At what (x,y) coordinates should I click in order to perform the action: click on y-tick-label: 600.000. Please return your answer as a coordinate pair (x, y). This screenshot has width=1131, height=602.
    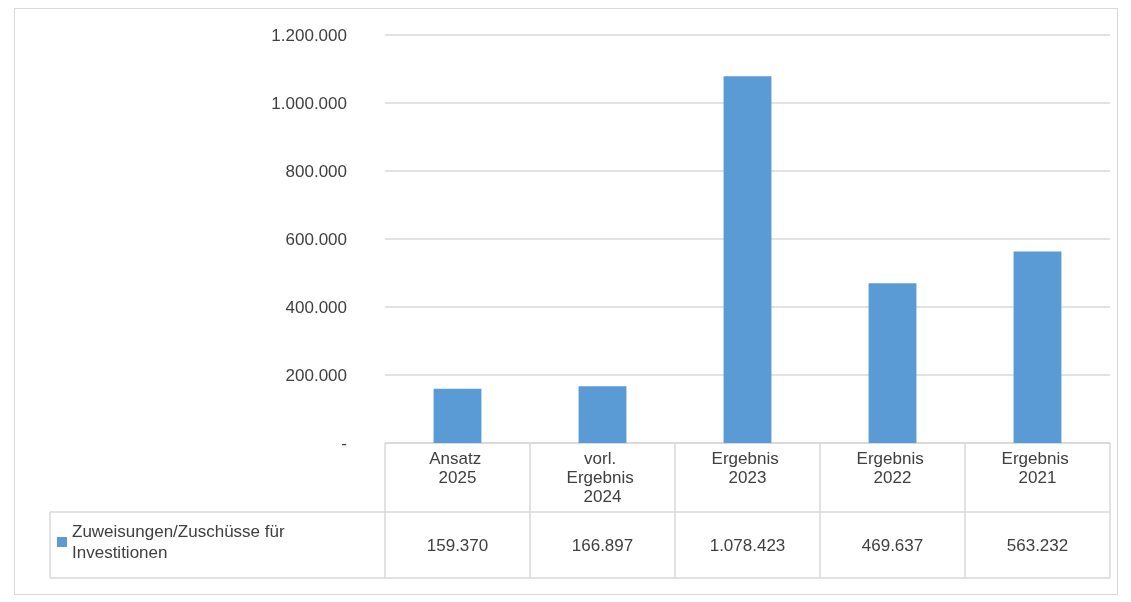
    Looking at the image, I should click on (316, 239).